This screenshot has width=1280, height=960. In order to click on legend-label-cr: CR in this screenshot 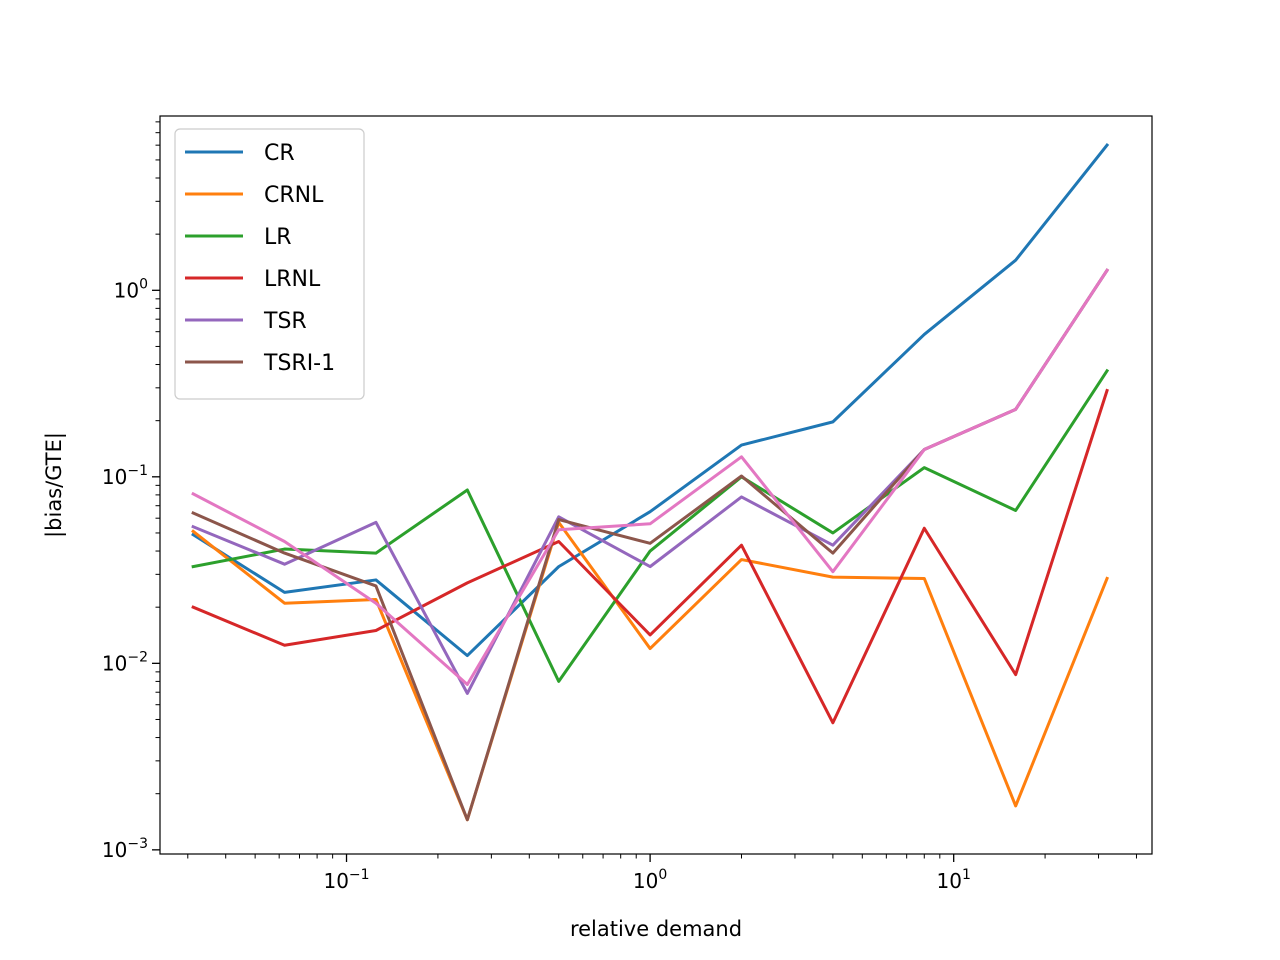, I will do `click(279, 153)`.